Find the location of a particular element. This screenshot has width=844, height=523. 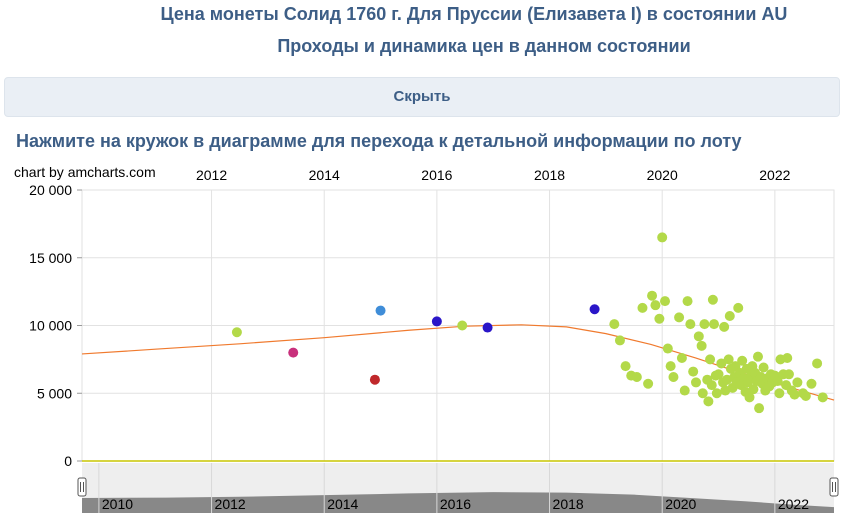

x-tick-label: 2016 is located at coordinates (436, 175).